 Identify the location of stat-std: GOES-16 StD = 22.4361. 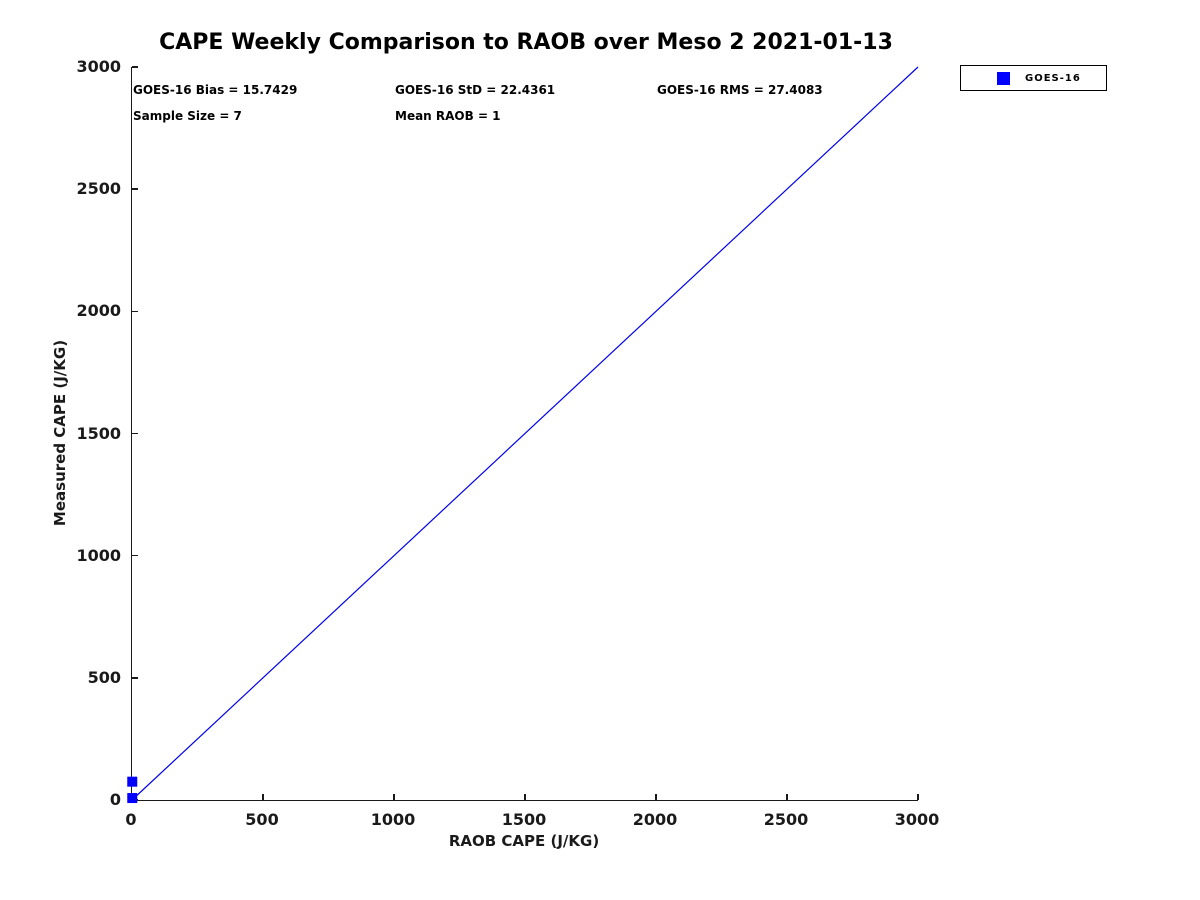
(475, 90).